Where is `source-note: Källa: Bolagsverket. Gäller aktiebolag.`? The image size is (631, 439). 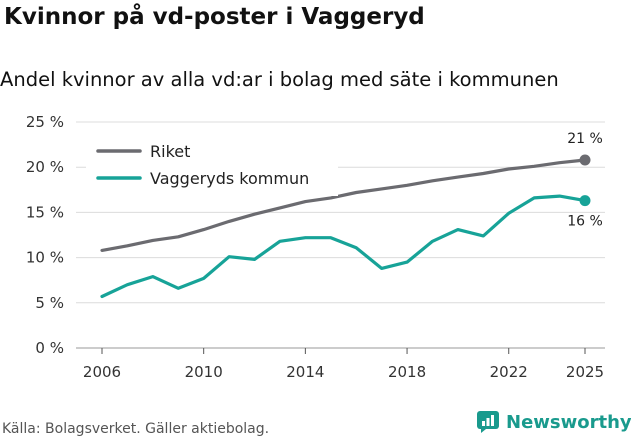
source-note: Källa: Bolagsverket. Gäller aktiebolag. is located at coordinates (136, 429).